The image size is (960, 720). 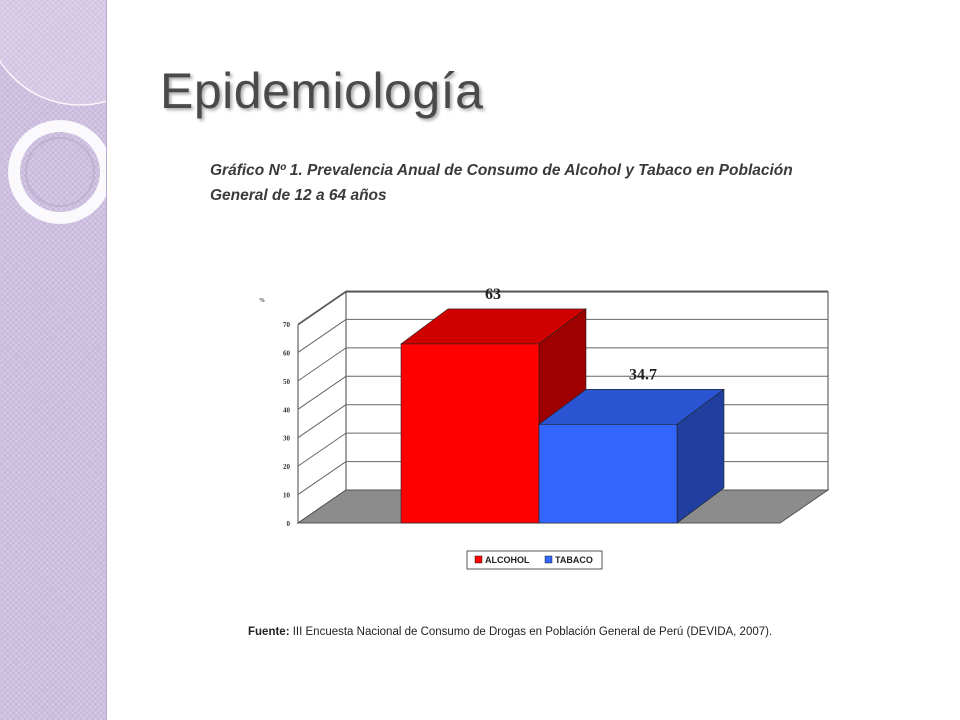 What do you see at coordinates (470, 433) in the screenshot?
I see `bar-alcohol` at bounding box center [470, 433].